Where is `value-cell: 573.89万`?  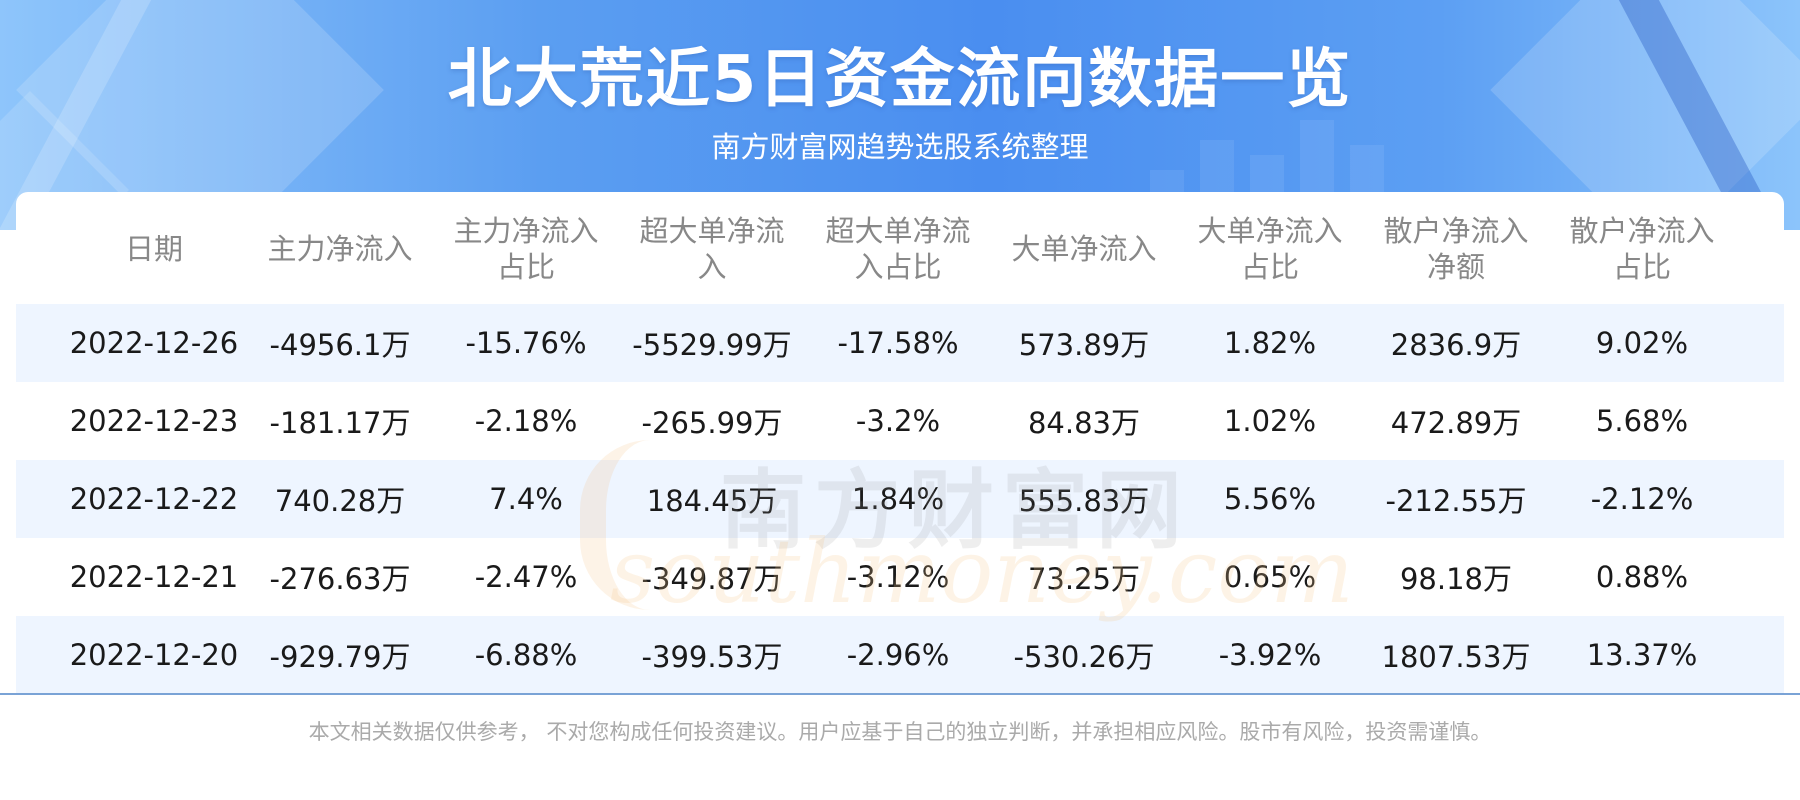
value-cell: 573.89万 is located at coordinates (1084, 345).